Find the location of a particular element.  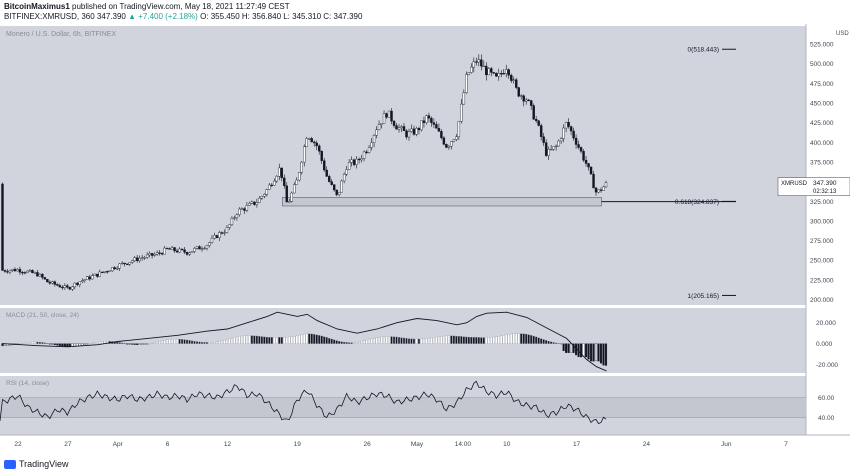

fib-level-label: 0.618(324.837) is located at coordinates (697, 202).